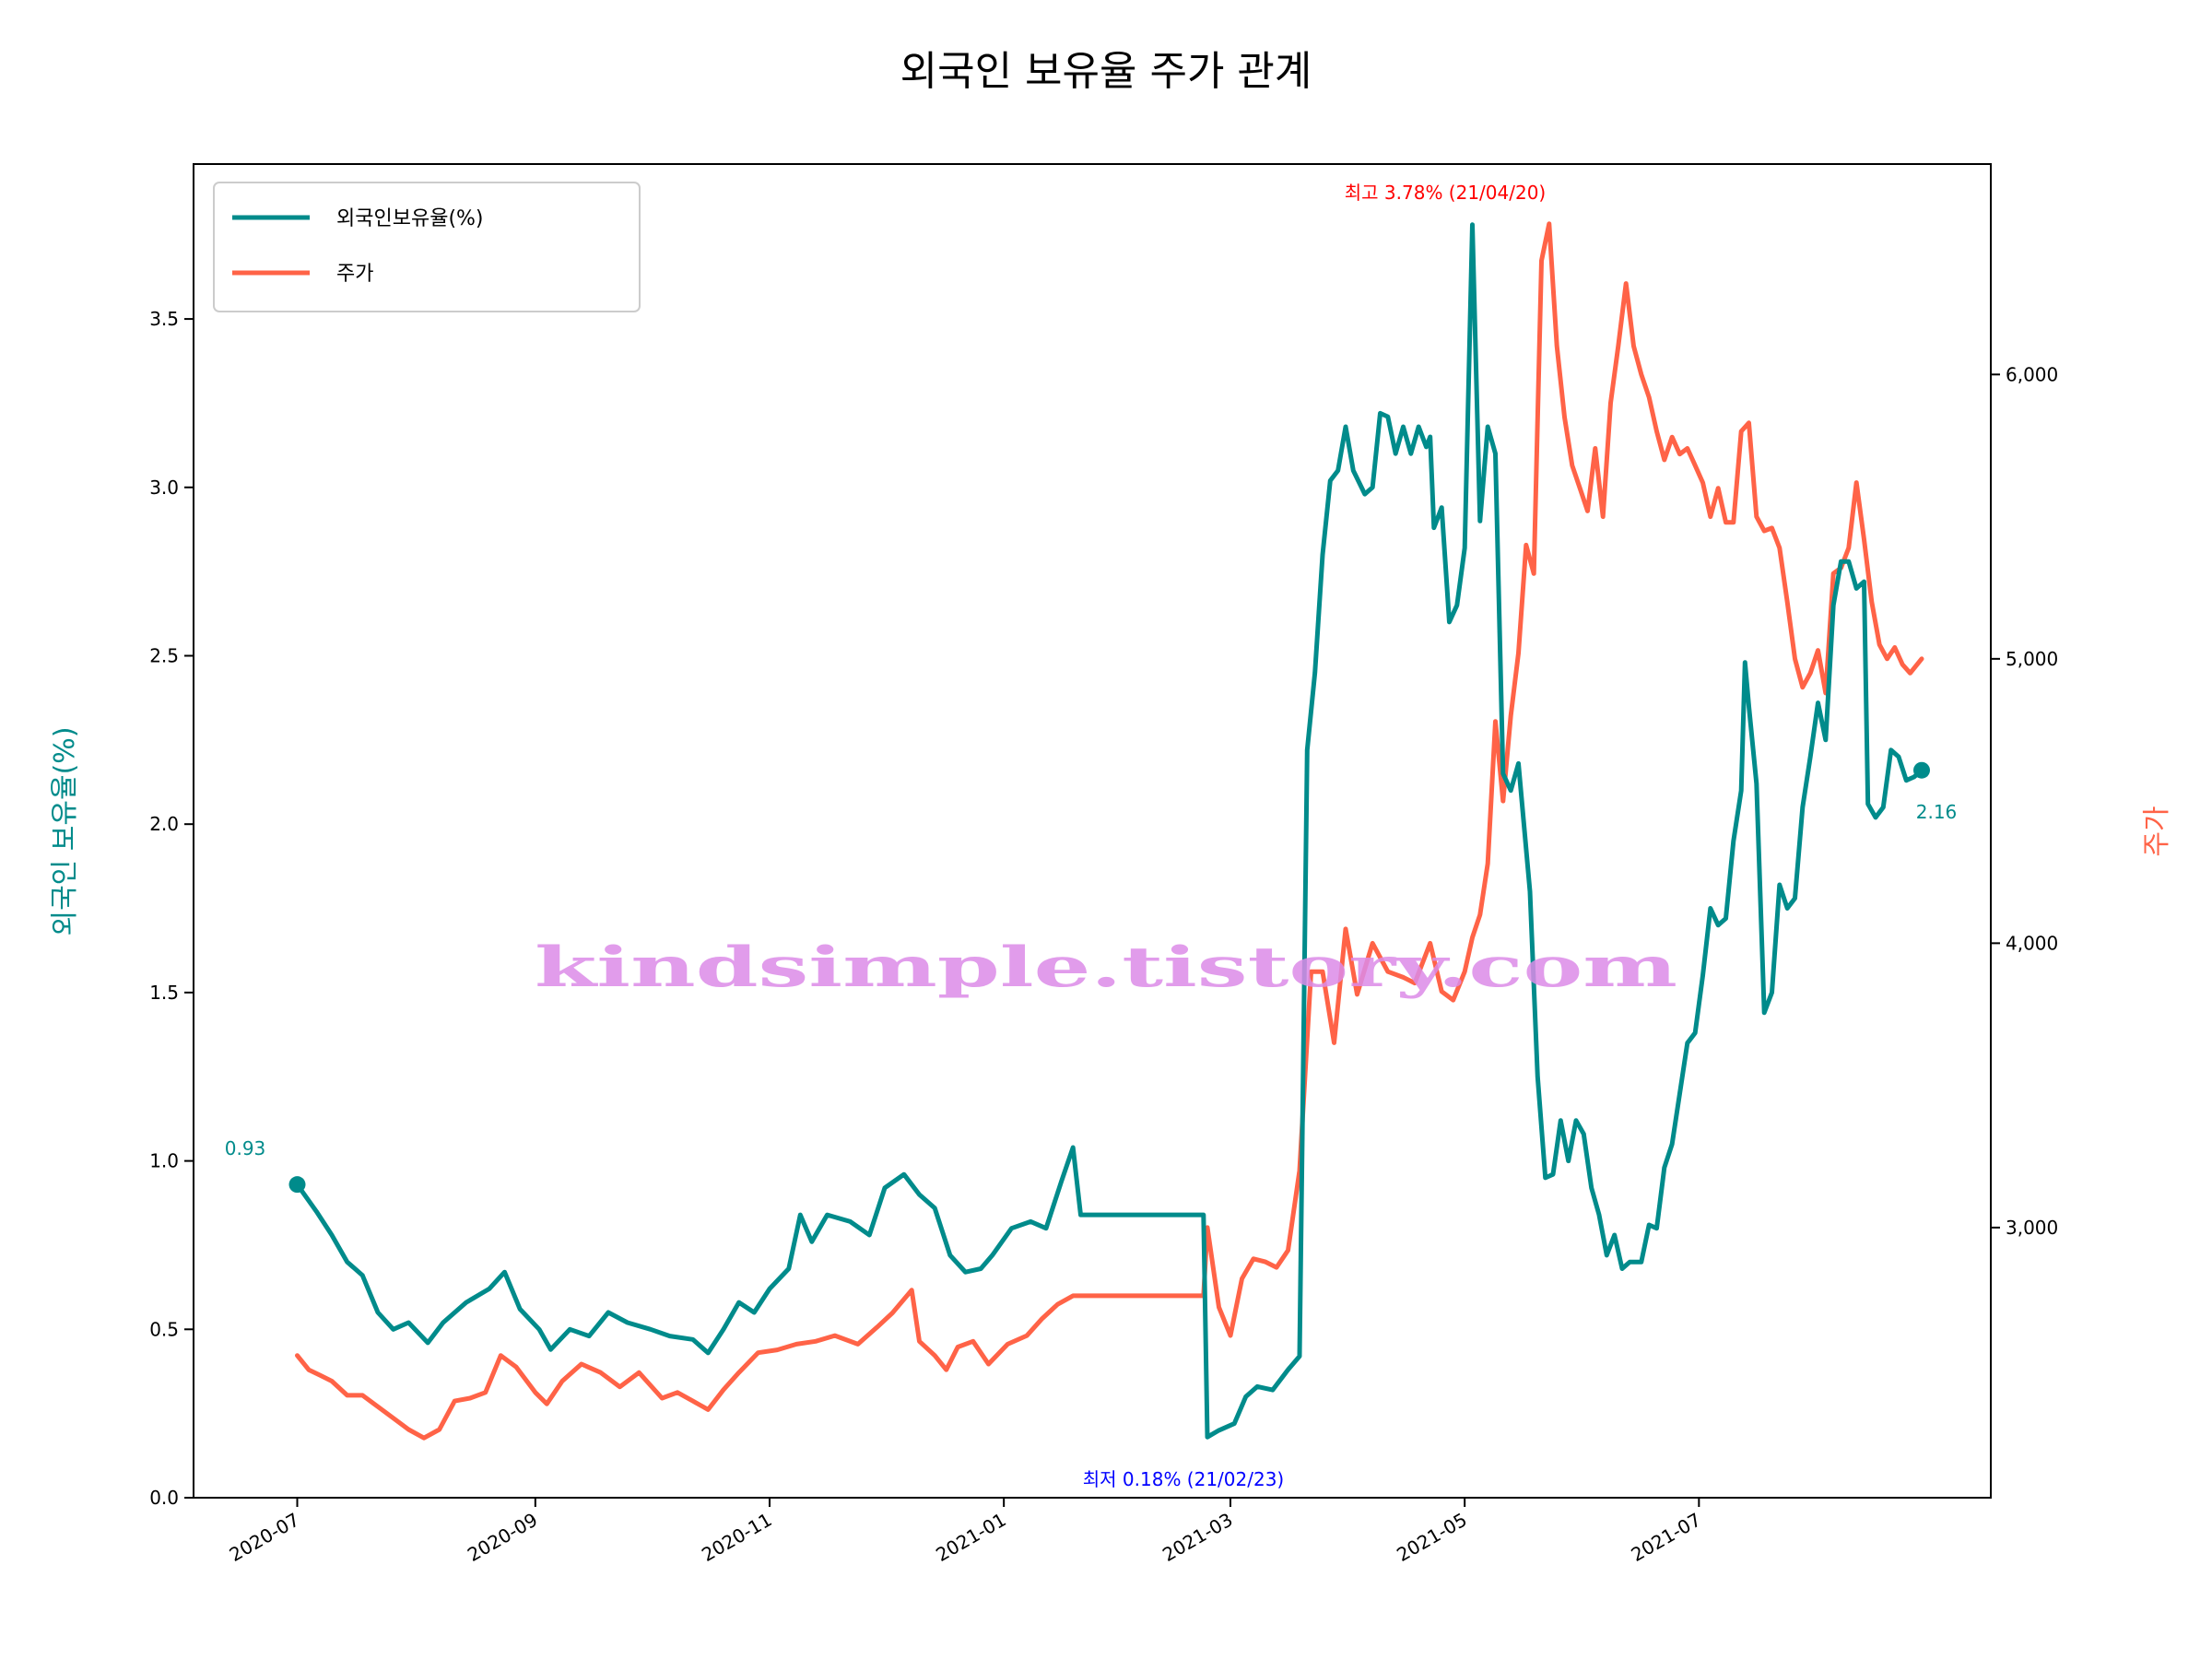 The image size is (2212, 1659). I want to click on y-axis-right: 3,000 4,000 5,000 6,000, so click(2024, 801).